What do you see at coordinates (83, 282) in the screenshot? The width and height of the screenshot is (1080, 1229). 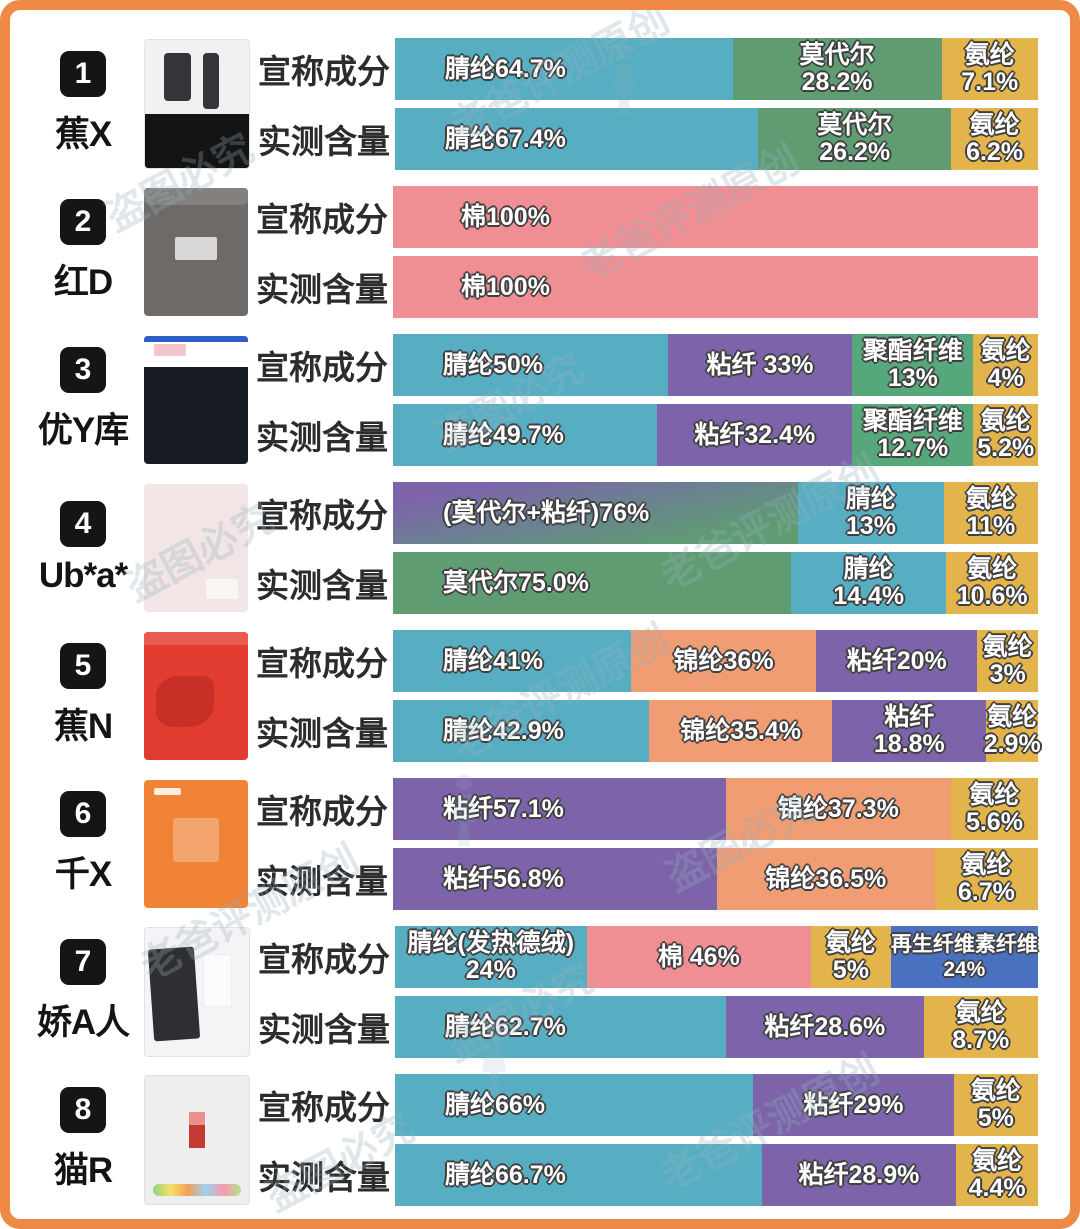 I see `product-name: 红D` at bounding box center [83, 282].